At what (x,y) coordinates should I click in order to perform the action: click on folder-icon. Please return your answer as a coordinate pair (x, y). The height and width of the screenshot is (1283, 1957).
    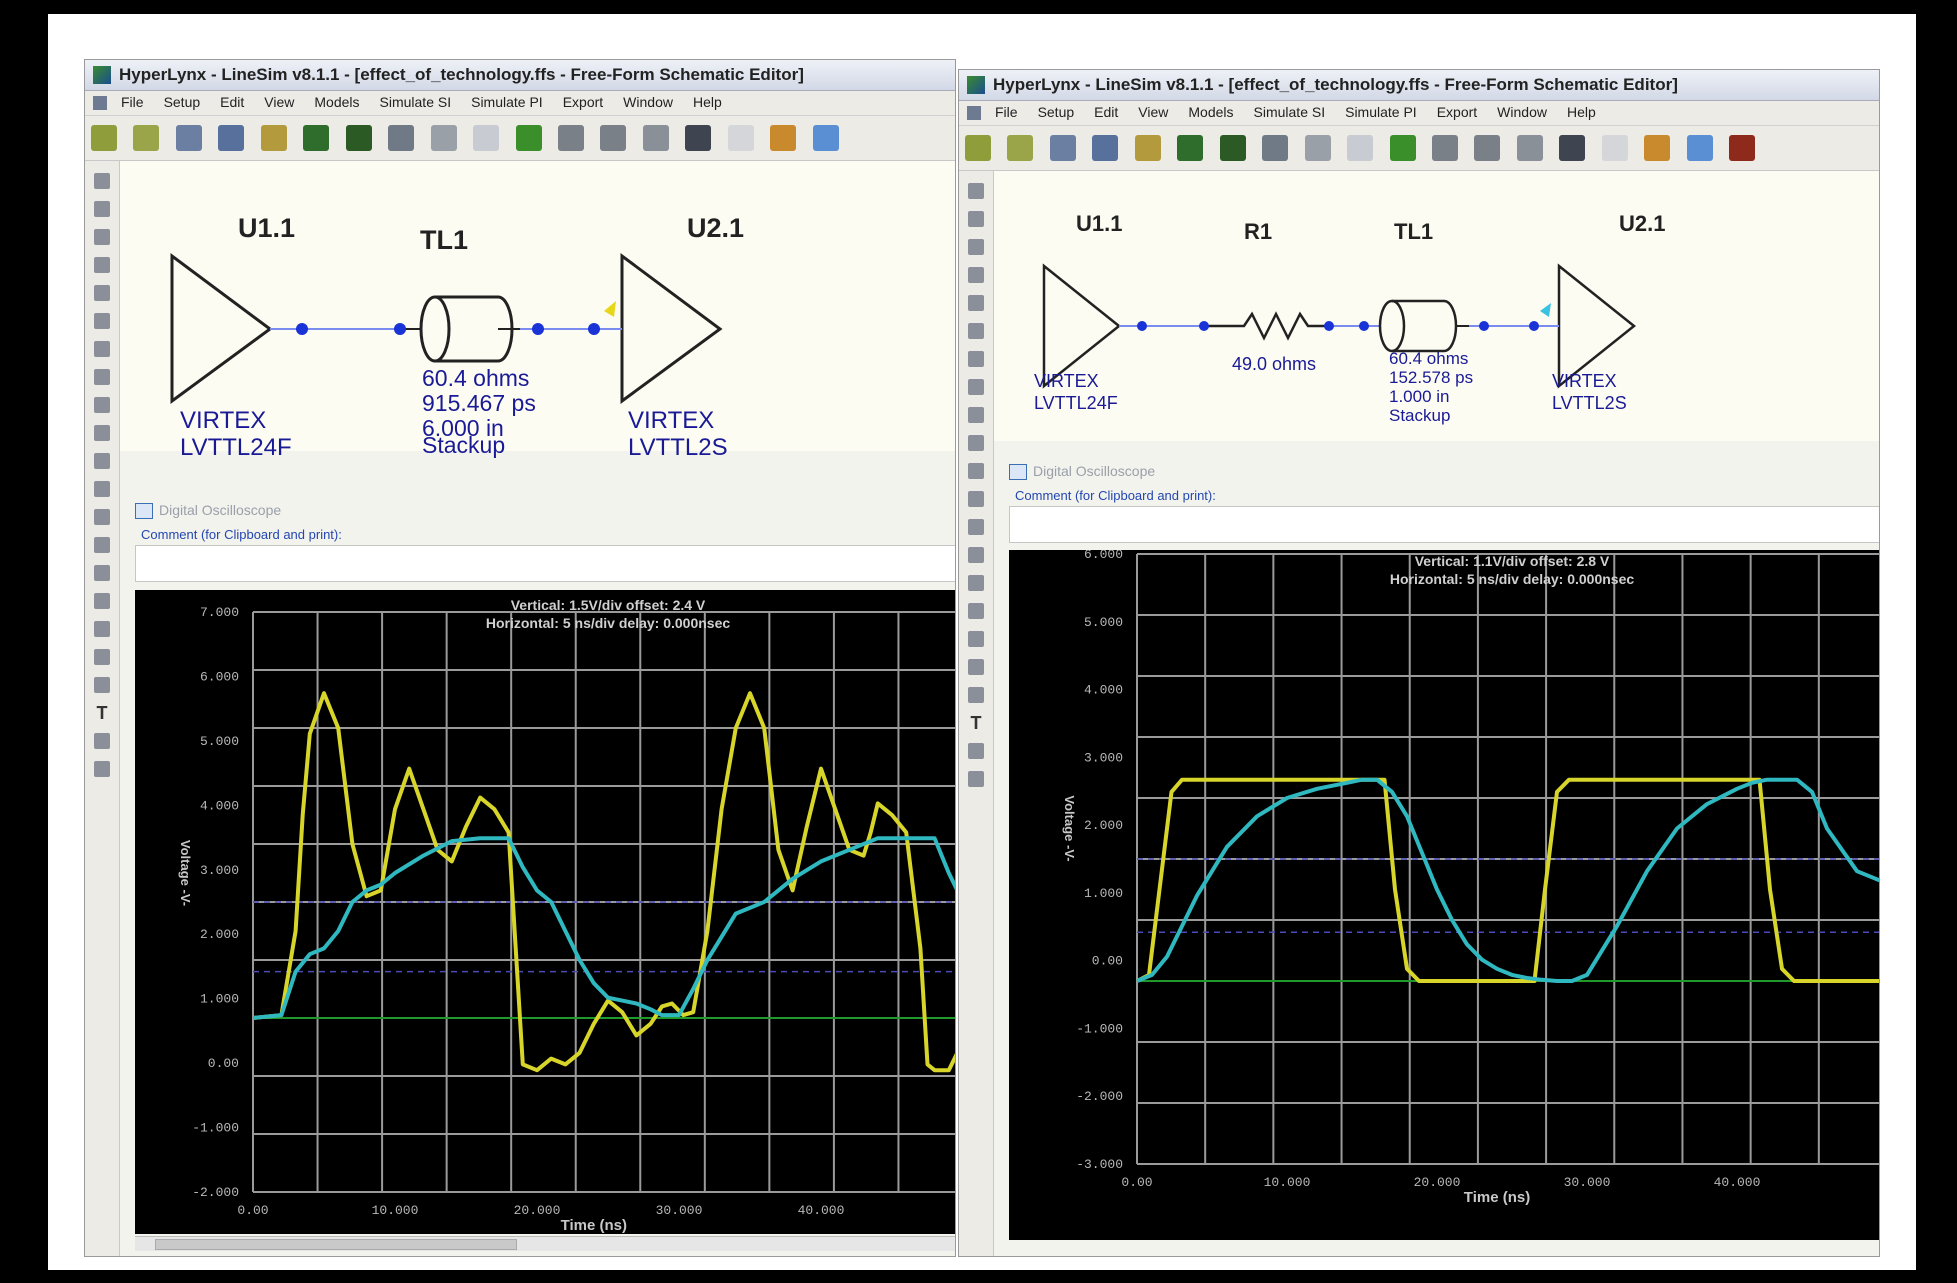
    Looking at the image, I should click on (1147, 148).